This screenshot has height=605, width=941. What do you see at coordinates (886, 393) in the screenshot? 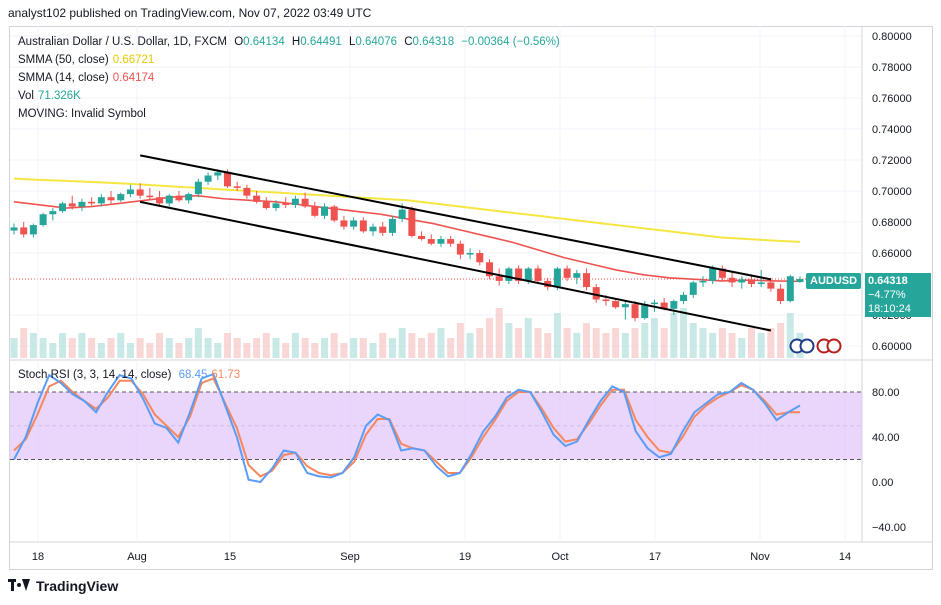
I see `rsi-tick-label: 80.00` at bounding box center [886, 393].